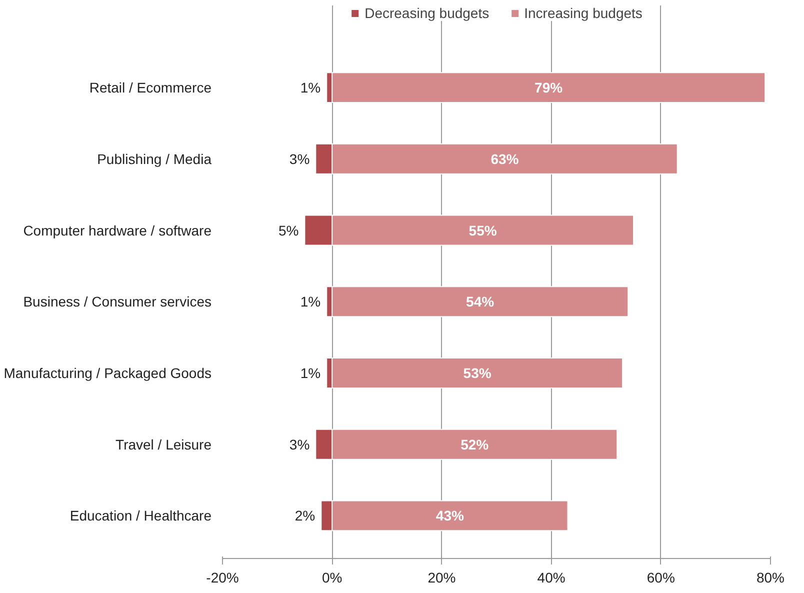 The image size is (804, 593). Describe the element at coordinates (164, 444) in the screenshot. I see `y-tick-label: Travel / Leisure` at that location.